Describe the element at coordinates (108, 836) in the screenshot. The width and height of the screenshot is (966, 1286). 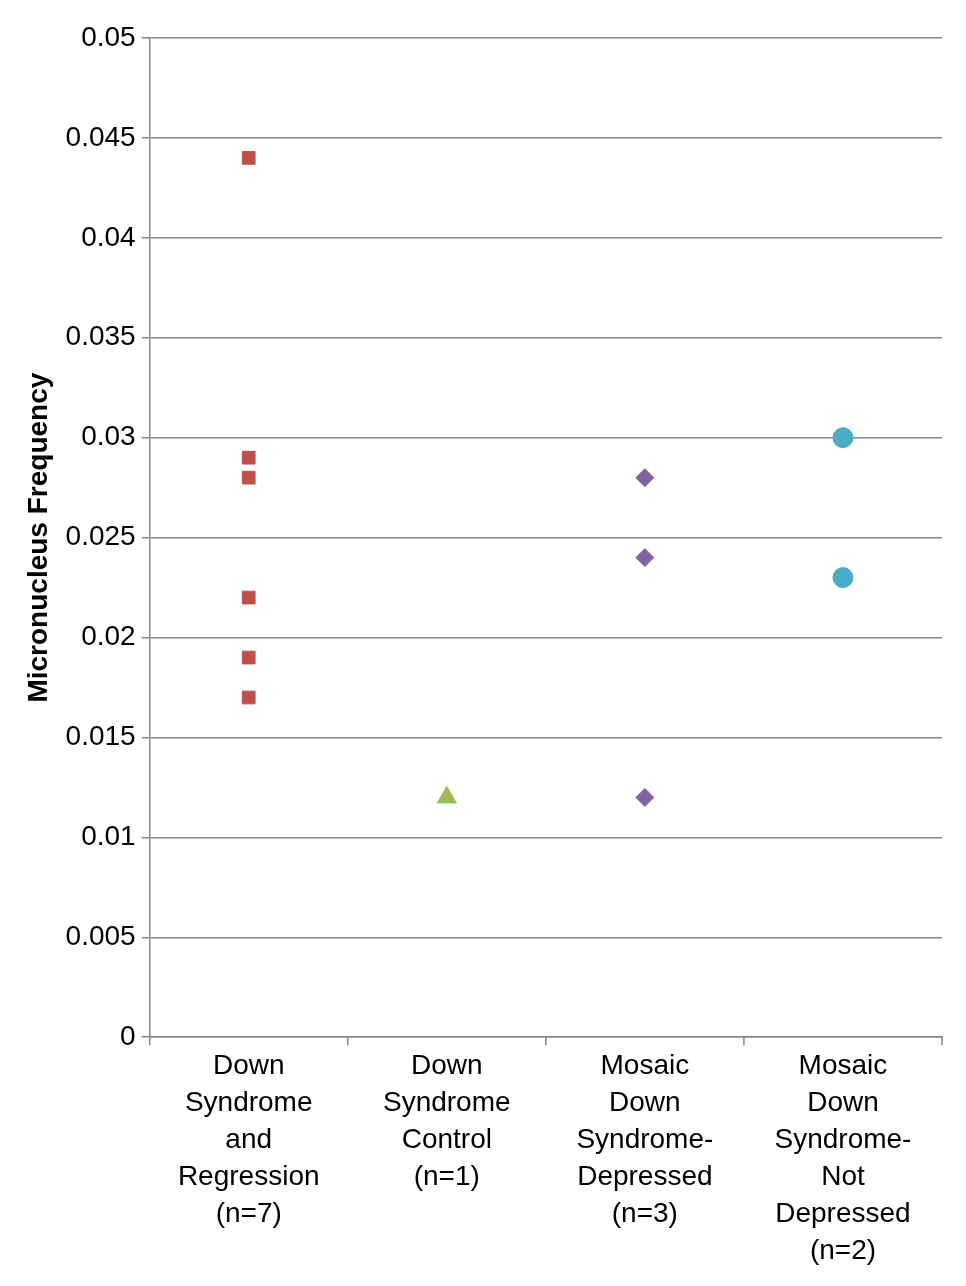
I see `y-tick-label: 0.01` at that location.